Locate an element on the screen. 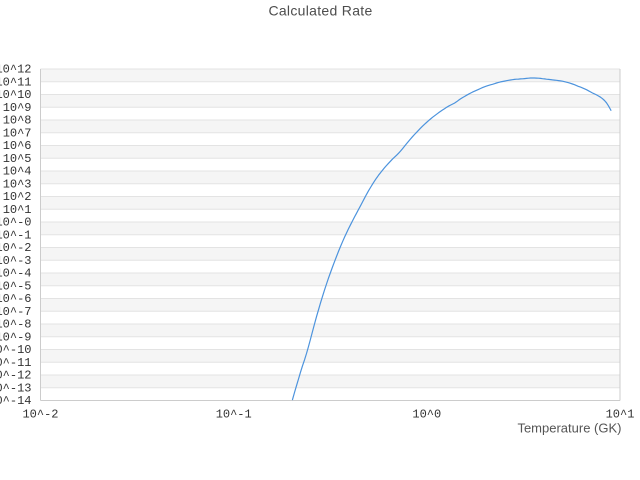 This screenshot has width=640, height=480. svg-text: 10^11 is located at coordinates (16, 82).